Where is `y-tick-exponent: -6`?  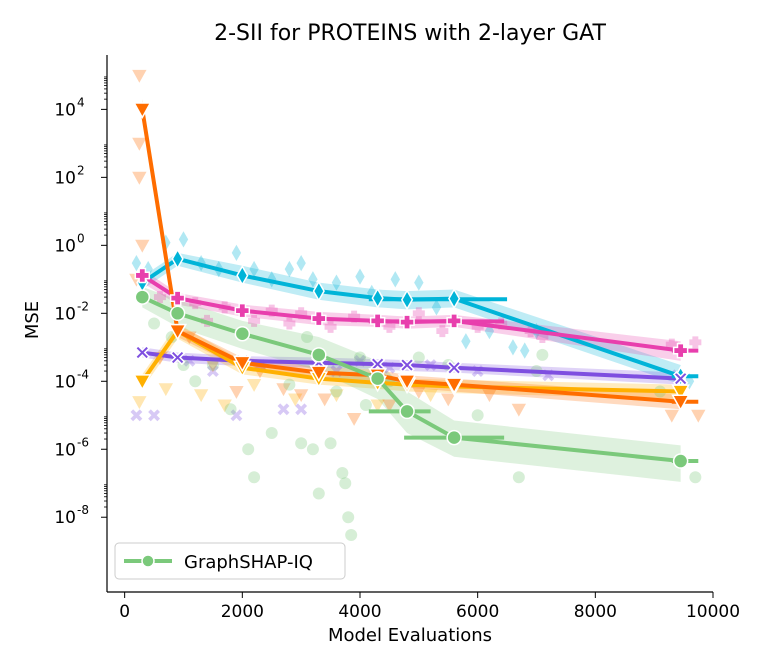 y-tick-exponent: -6 is located at coordinates (83, 442).